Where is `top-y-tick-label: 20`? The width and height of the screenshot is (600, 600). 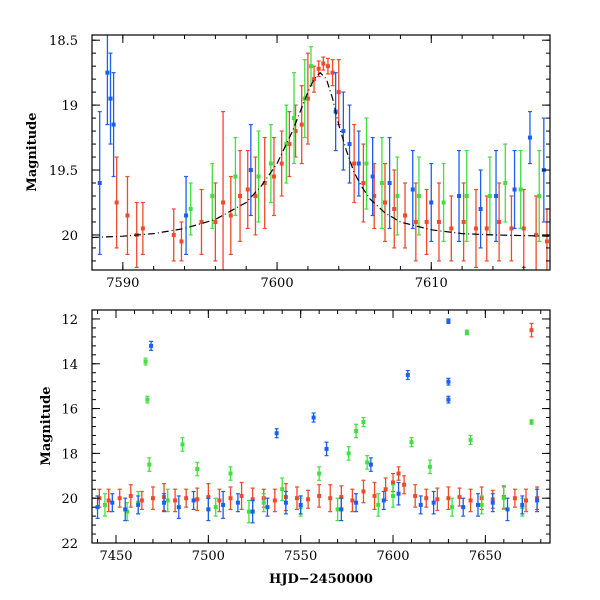
top-y-tick-label: 20 is located at coordinates (69, 236).